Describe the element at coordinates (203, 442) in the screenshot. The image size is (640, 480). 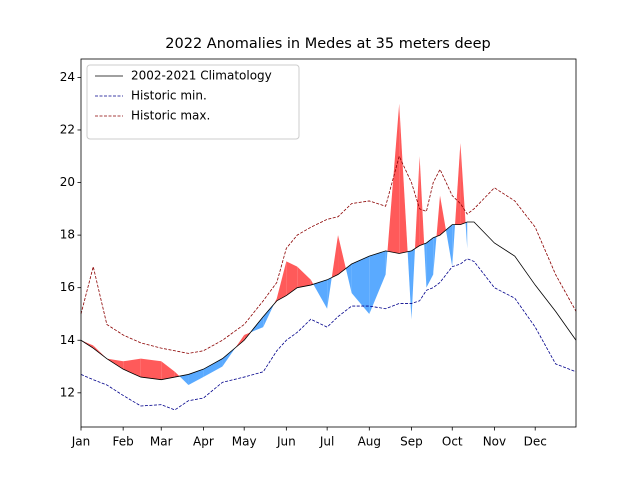
I see `x-tick-label: Apr` at that location.